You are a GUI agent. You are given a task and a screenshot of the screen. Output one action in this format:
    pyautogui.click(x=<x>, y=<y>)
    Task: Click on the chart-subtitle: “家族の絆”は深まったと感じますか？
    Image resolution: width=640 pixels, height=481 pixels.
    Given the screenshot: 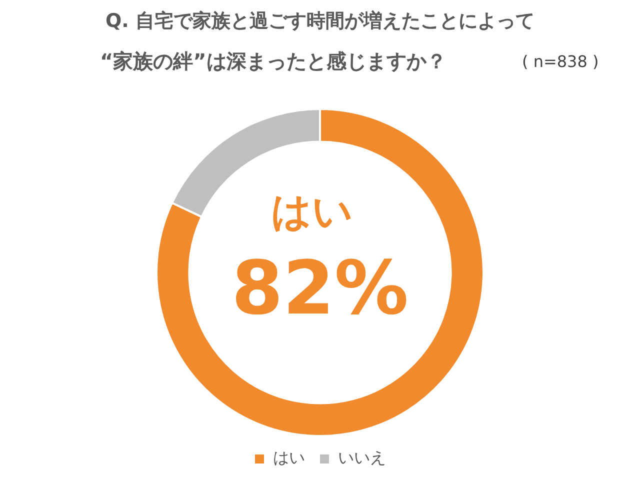 What is the action you would take?
    pyautogui.click(x=273, y=61)
    